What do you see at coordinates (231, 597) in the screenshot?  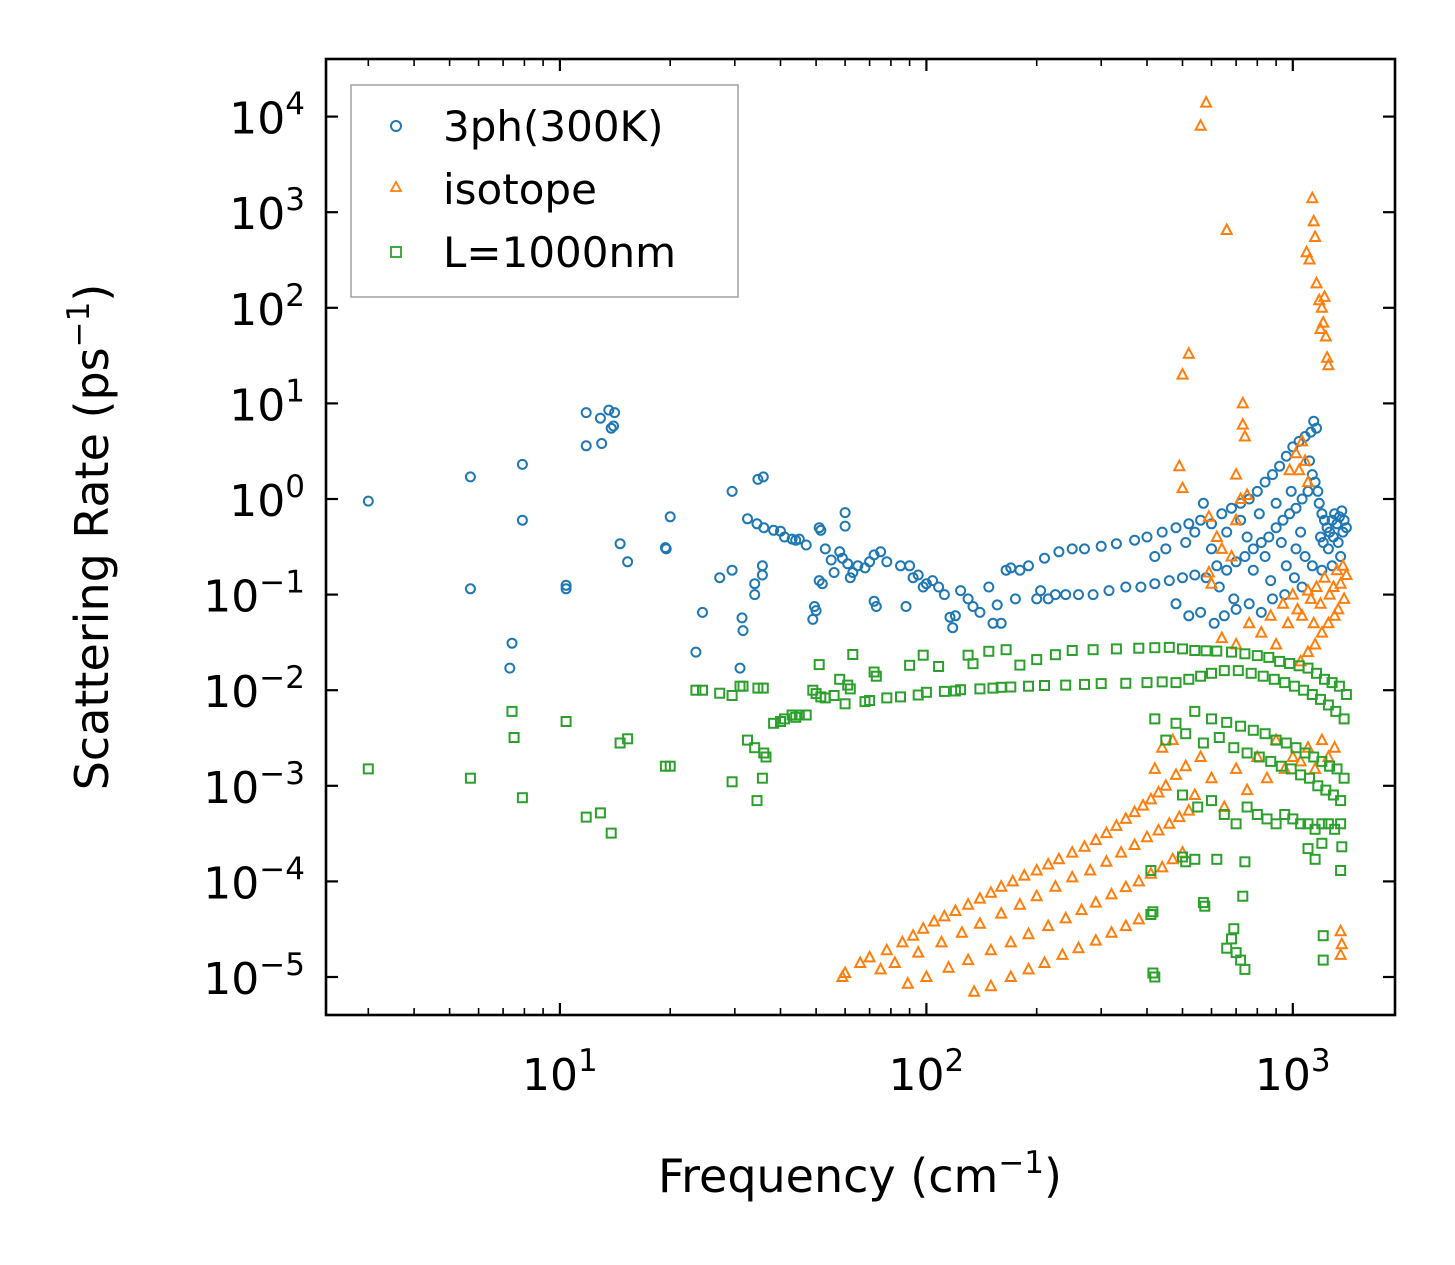 I see `y-tick-label-base: 10` at bounding box center [231, 597].